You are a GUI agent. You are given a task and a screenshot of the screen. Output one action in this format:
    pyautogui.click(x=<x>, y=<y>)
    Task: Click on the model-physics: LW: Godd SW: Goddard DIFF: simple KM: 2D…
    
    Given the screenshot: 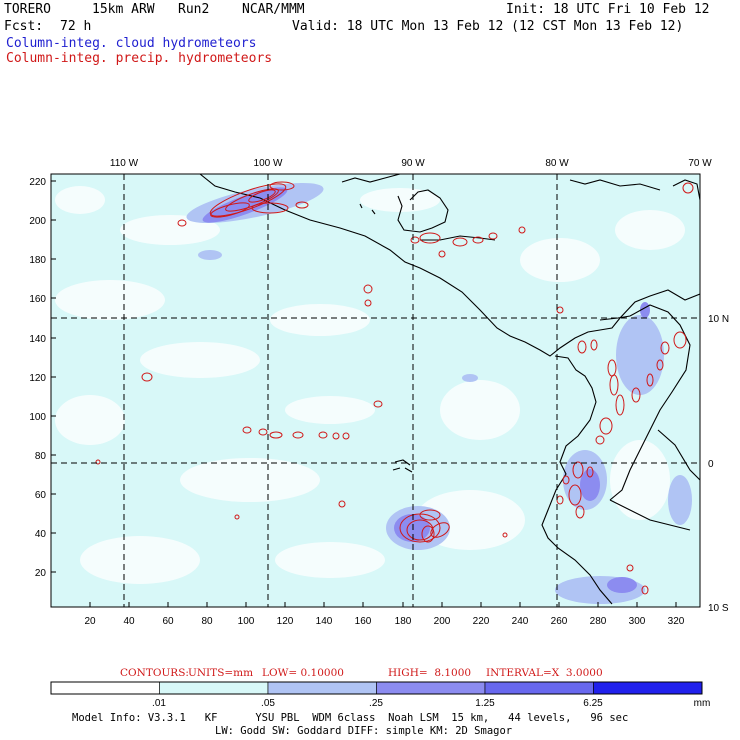 What is the action you would take?
    pyautogui.click(x=364, y=731)
    